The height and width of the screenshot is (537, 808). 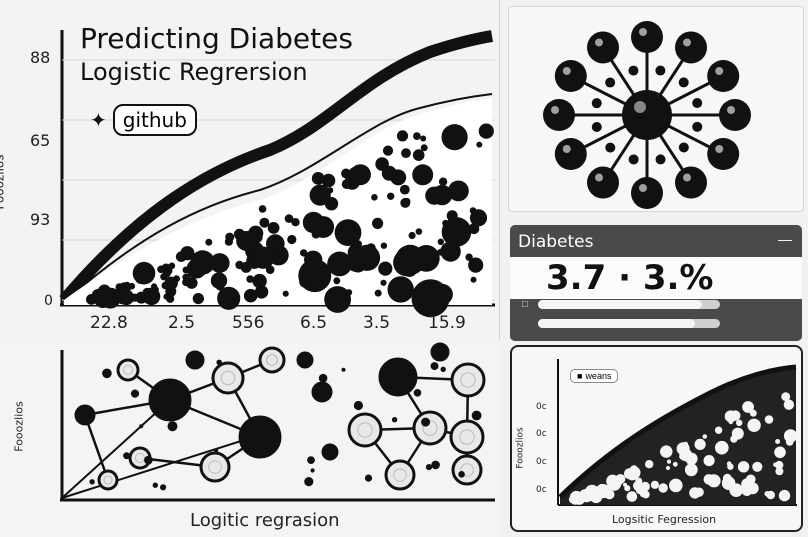 What do you see at coordinates (40, 140) in the screenshot?
I see `y-tick: 65` at bounding box center [40, 140].